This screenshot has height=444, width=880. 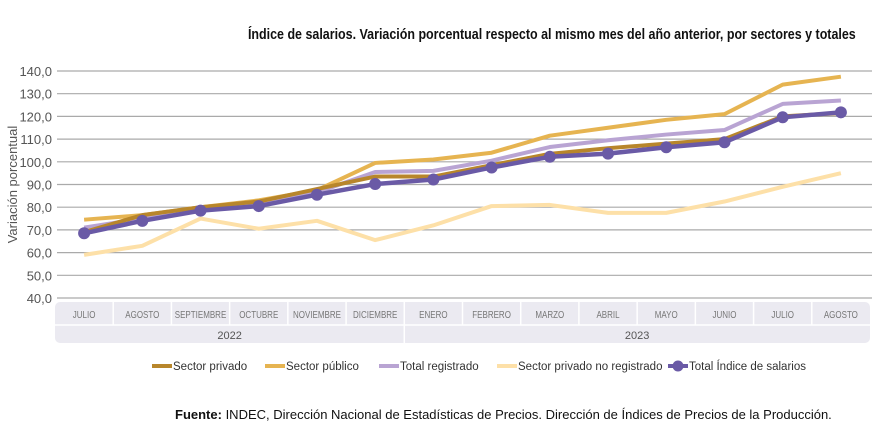 I want to click on x-tick-label: FEBRERO, so click(x=491, y=314).